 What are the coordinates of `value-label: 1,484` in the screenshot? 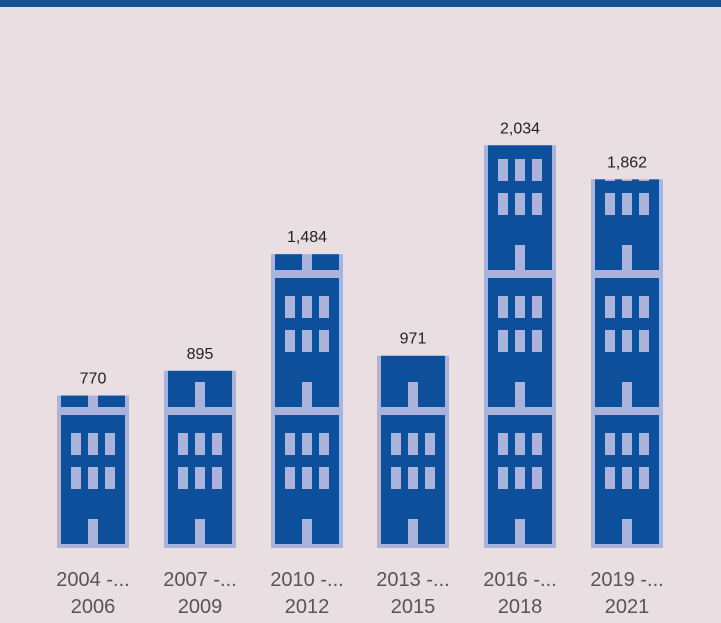 It's located at (307, 237).